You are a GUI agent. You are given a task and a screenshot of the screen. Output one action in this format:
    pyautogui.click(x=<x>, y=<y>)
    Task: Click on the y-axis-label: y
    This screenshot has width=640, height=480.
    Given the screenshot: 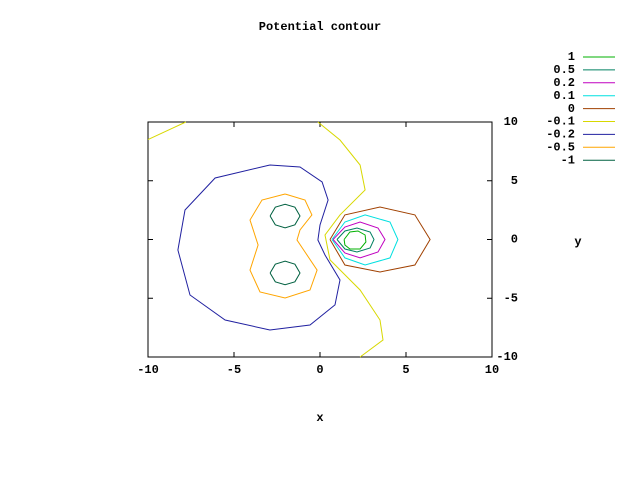 What is the action you would take?
    pyautogui.click(x=577, y=242)
    